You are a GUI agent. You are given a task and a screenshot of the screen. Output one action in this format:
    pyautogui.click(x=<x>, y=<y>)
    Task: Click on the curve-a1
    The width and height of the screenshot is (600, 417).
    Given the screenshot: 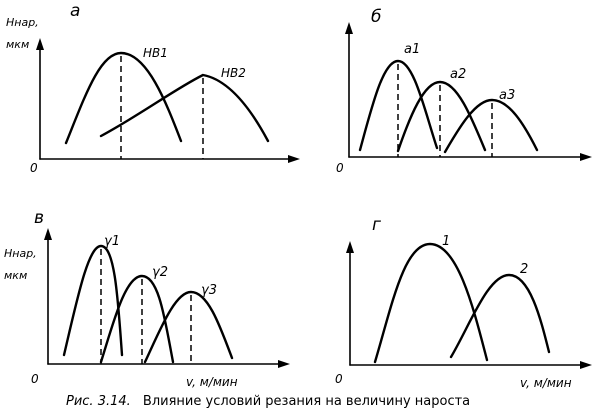 What is the action you would take?
    pyautogui.click(x=398, y=105)
    